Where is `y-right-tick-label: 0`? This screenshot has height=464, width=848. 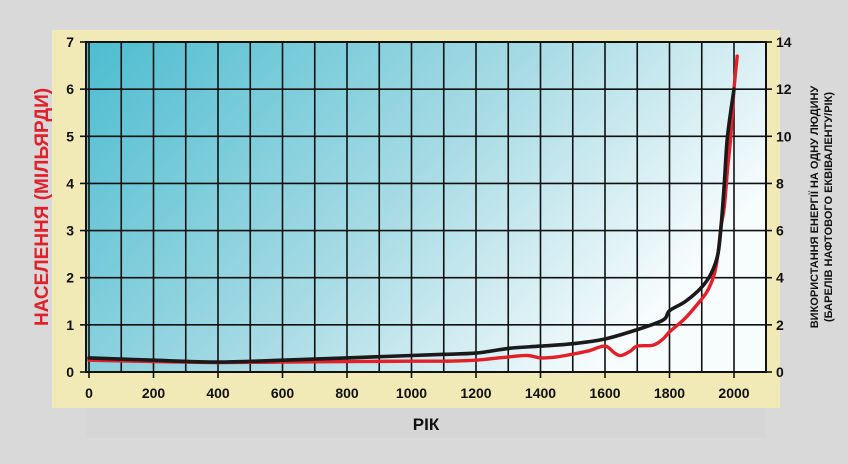
y-right-tick-label: 0 is located at coordinates (780, 372).